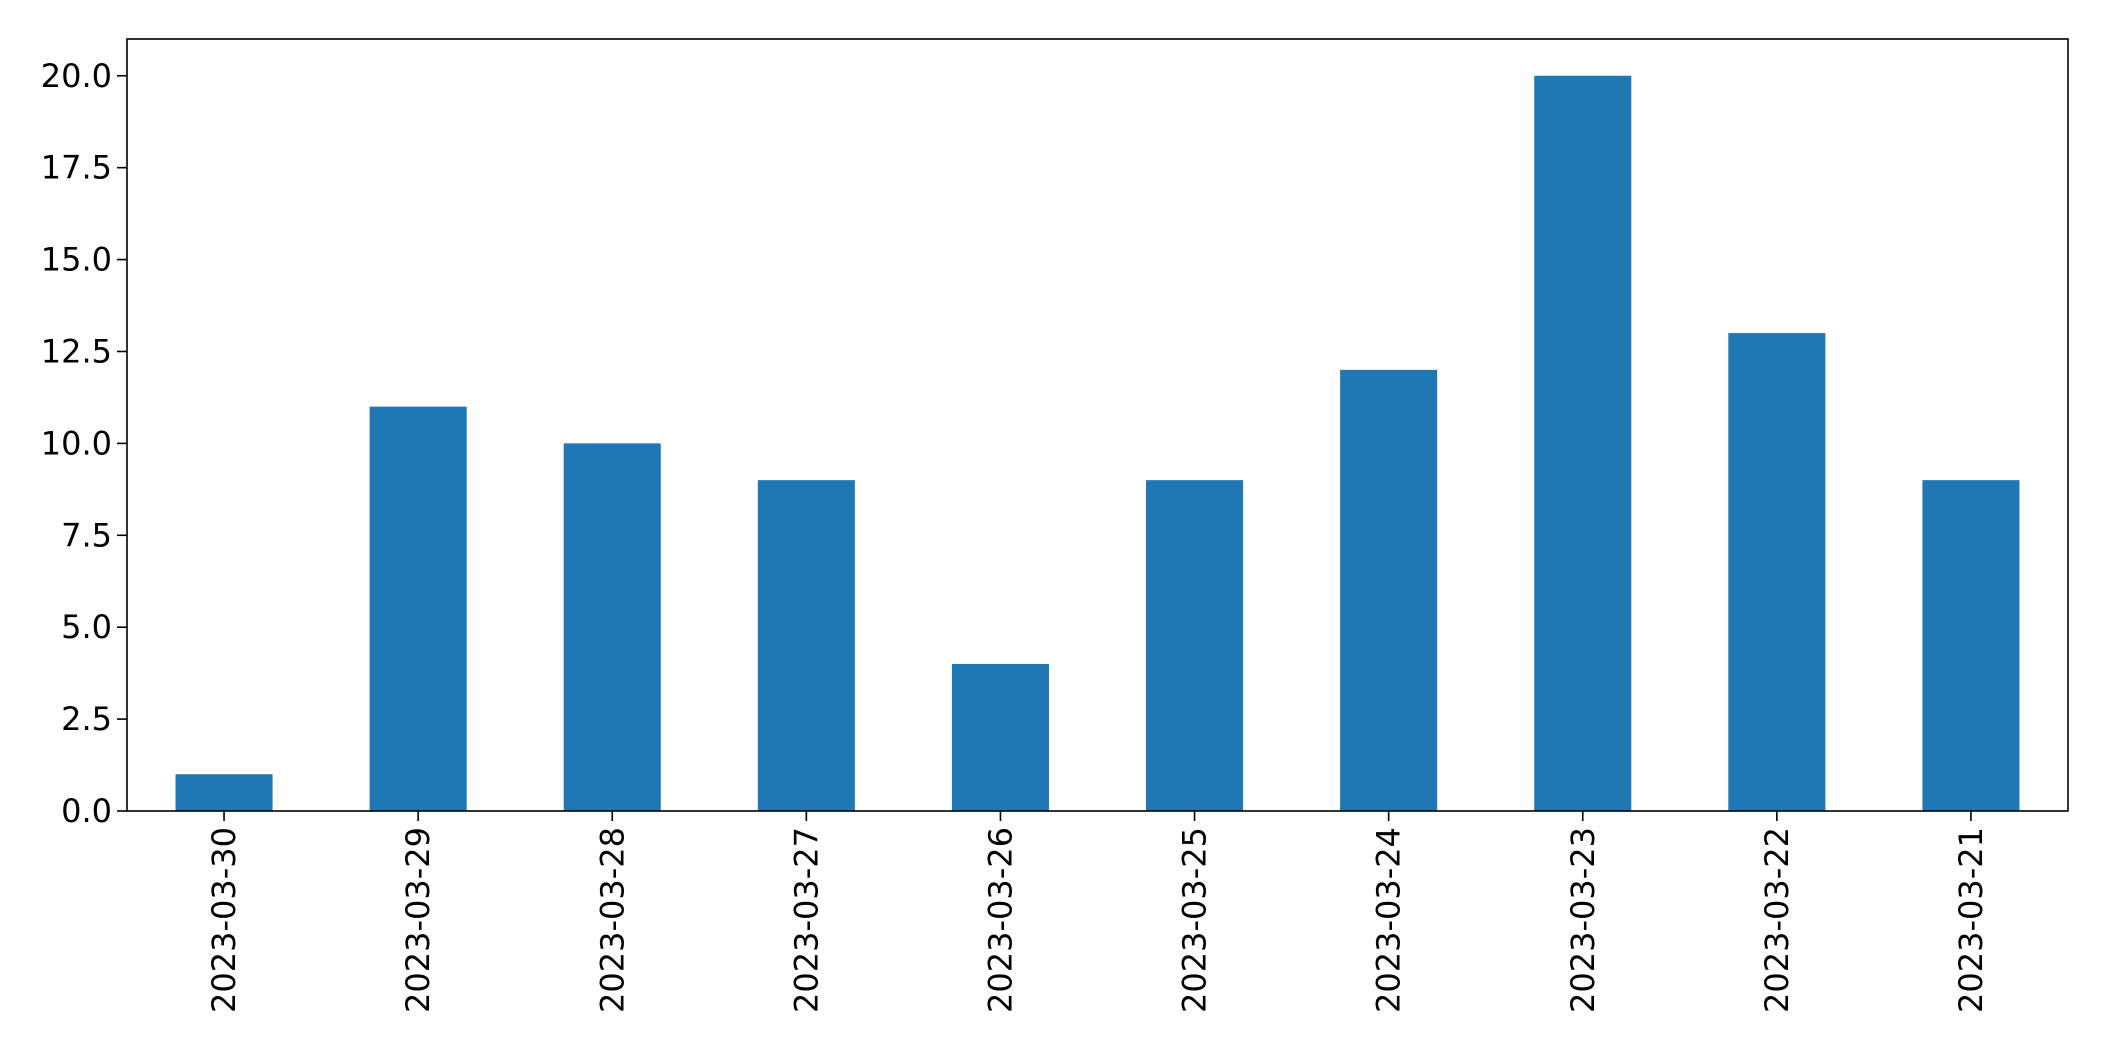 This screenshot has height=1061, width=2104. I want to click on x-tick-label: 2023-03-22, so click(1777, 920).